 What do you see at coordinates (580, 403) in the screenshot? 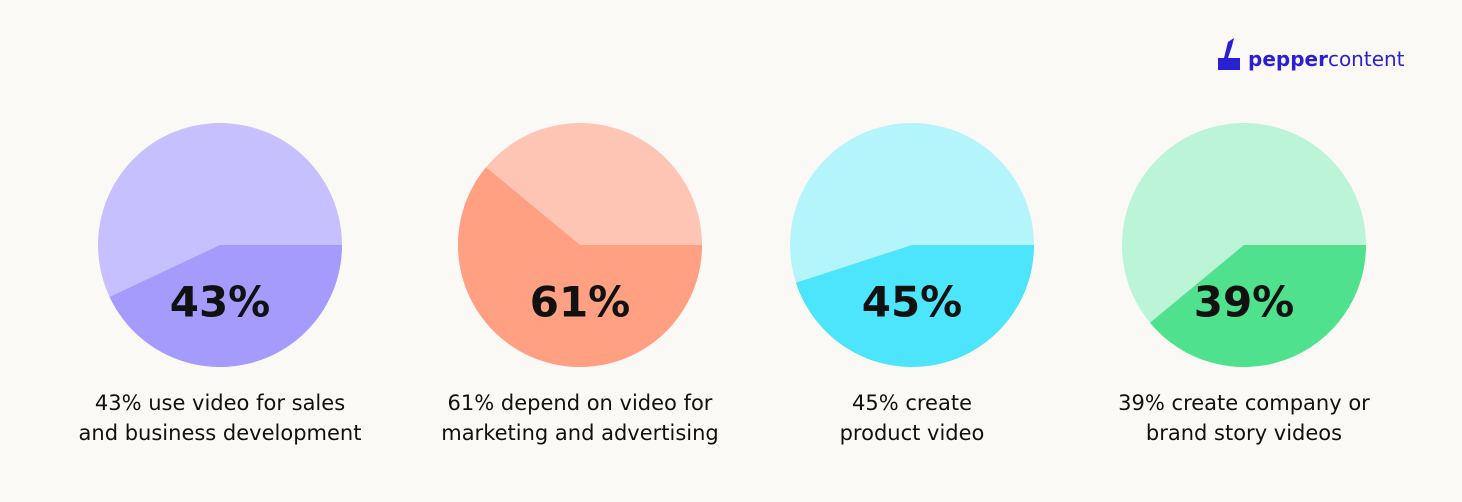
I see `caption: 61% depend on video for` at bounding box center [580, 403].